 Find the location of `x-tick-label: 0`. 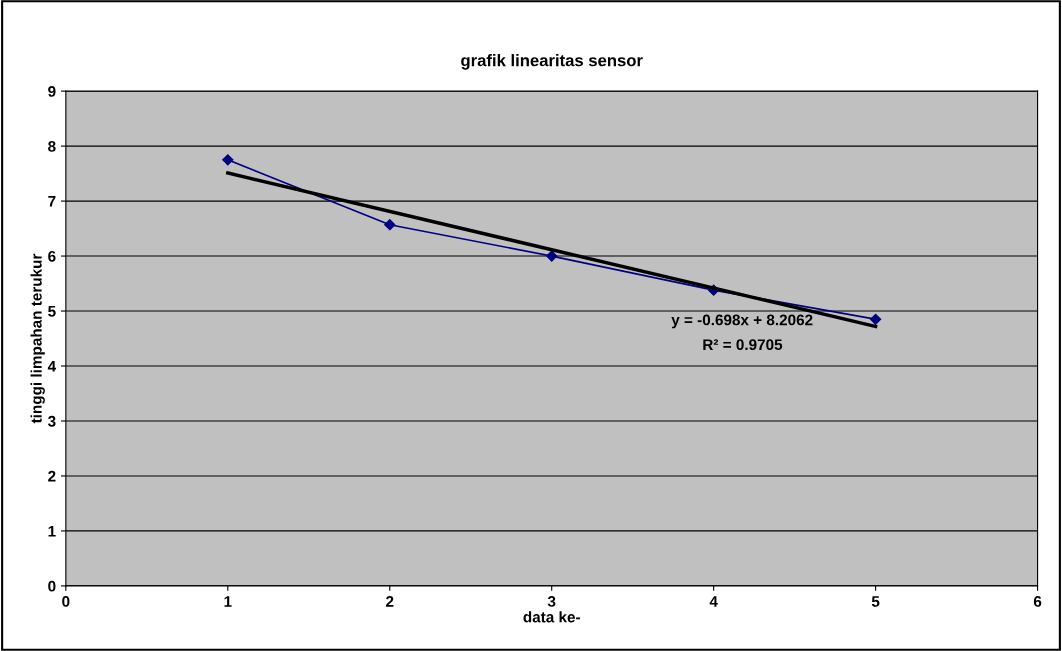

x-tick-label: 0 is located at coordinates (66, 601).